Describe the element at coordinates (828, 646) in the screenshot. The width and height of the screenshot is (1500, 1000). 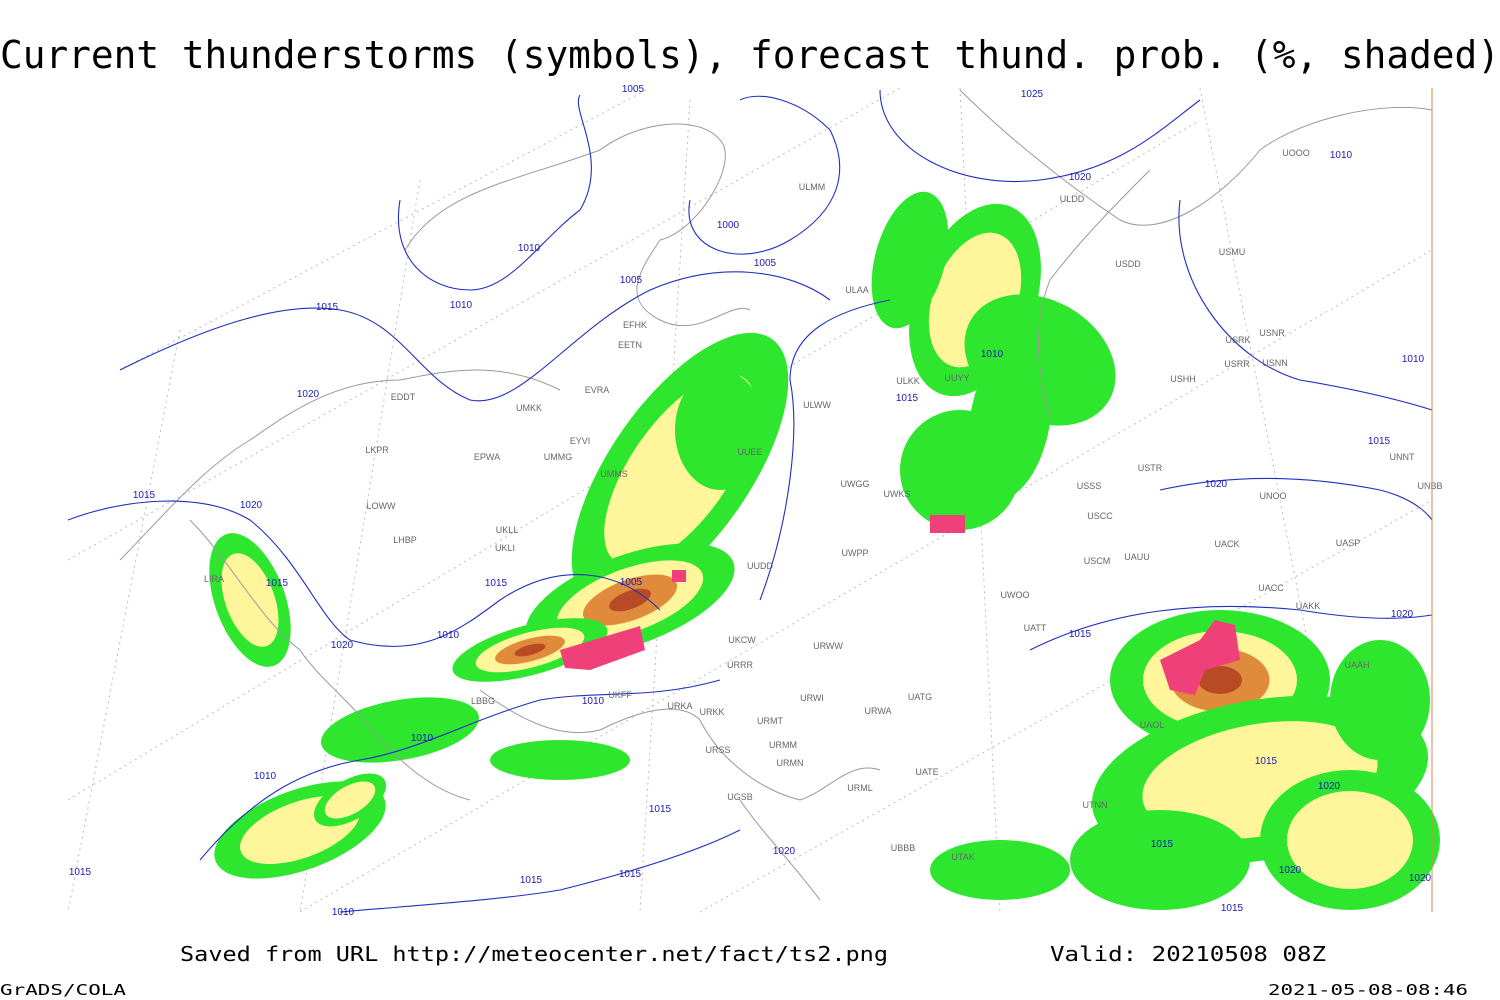
I see `station-label: URWW` at that location.